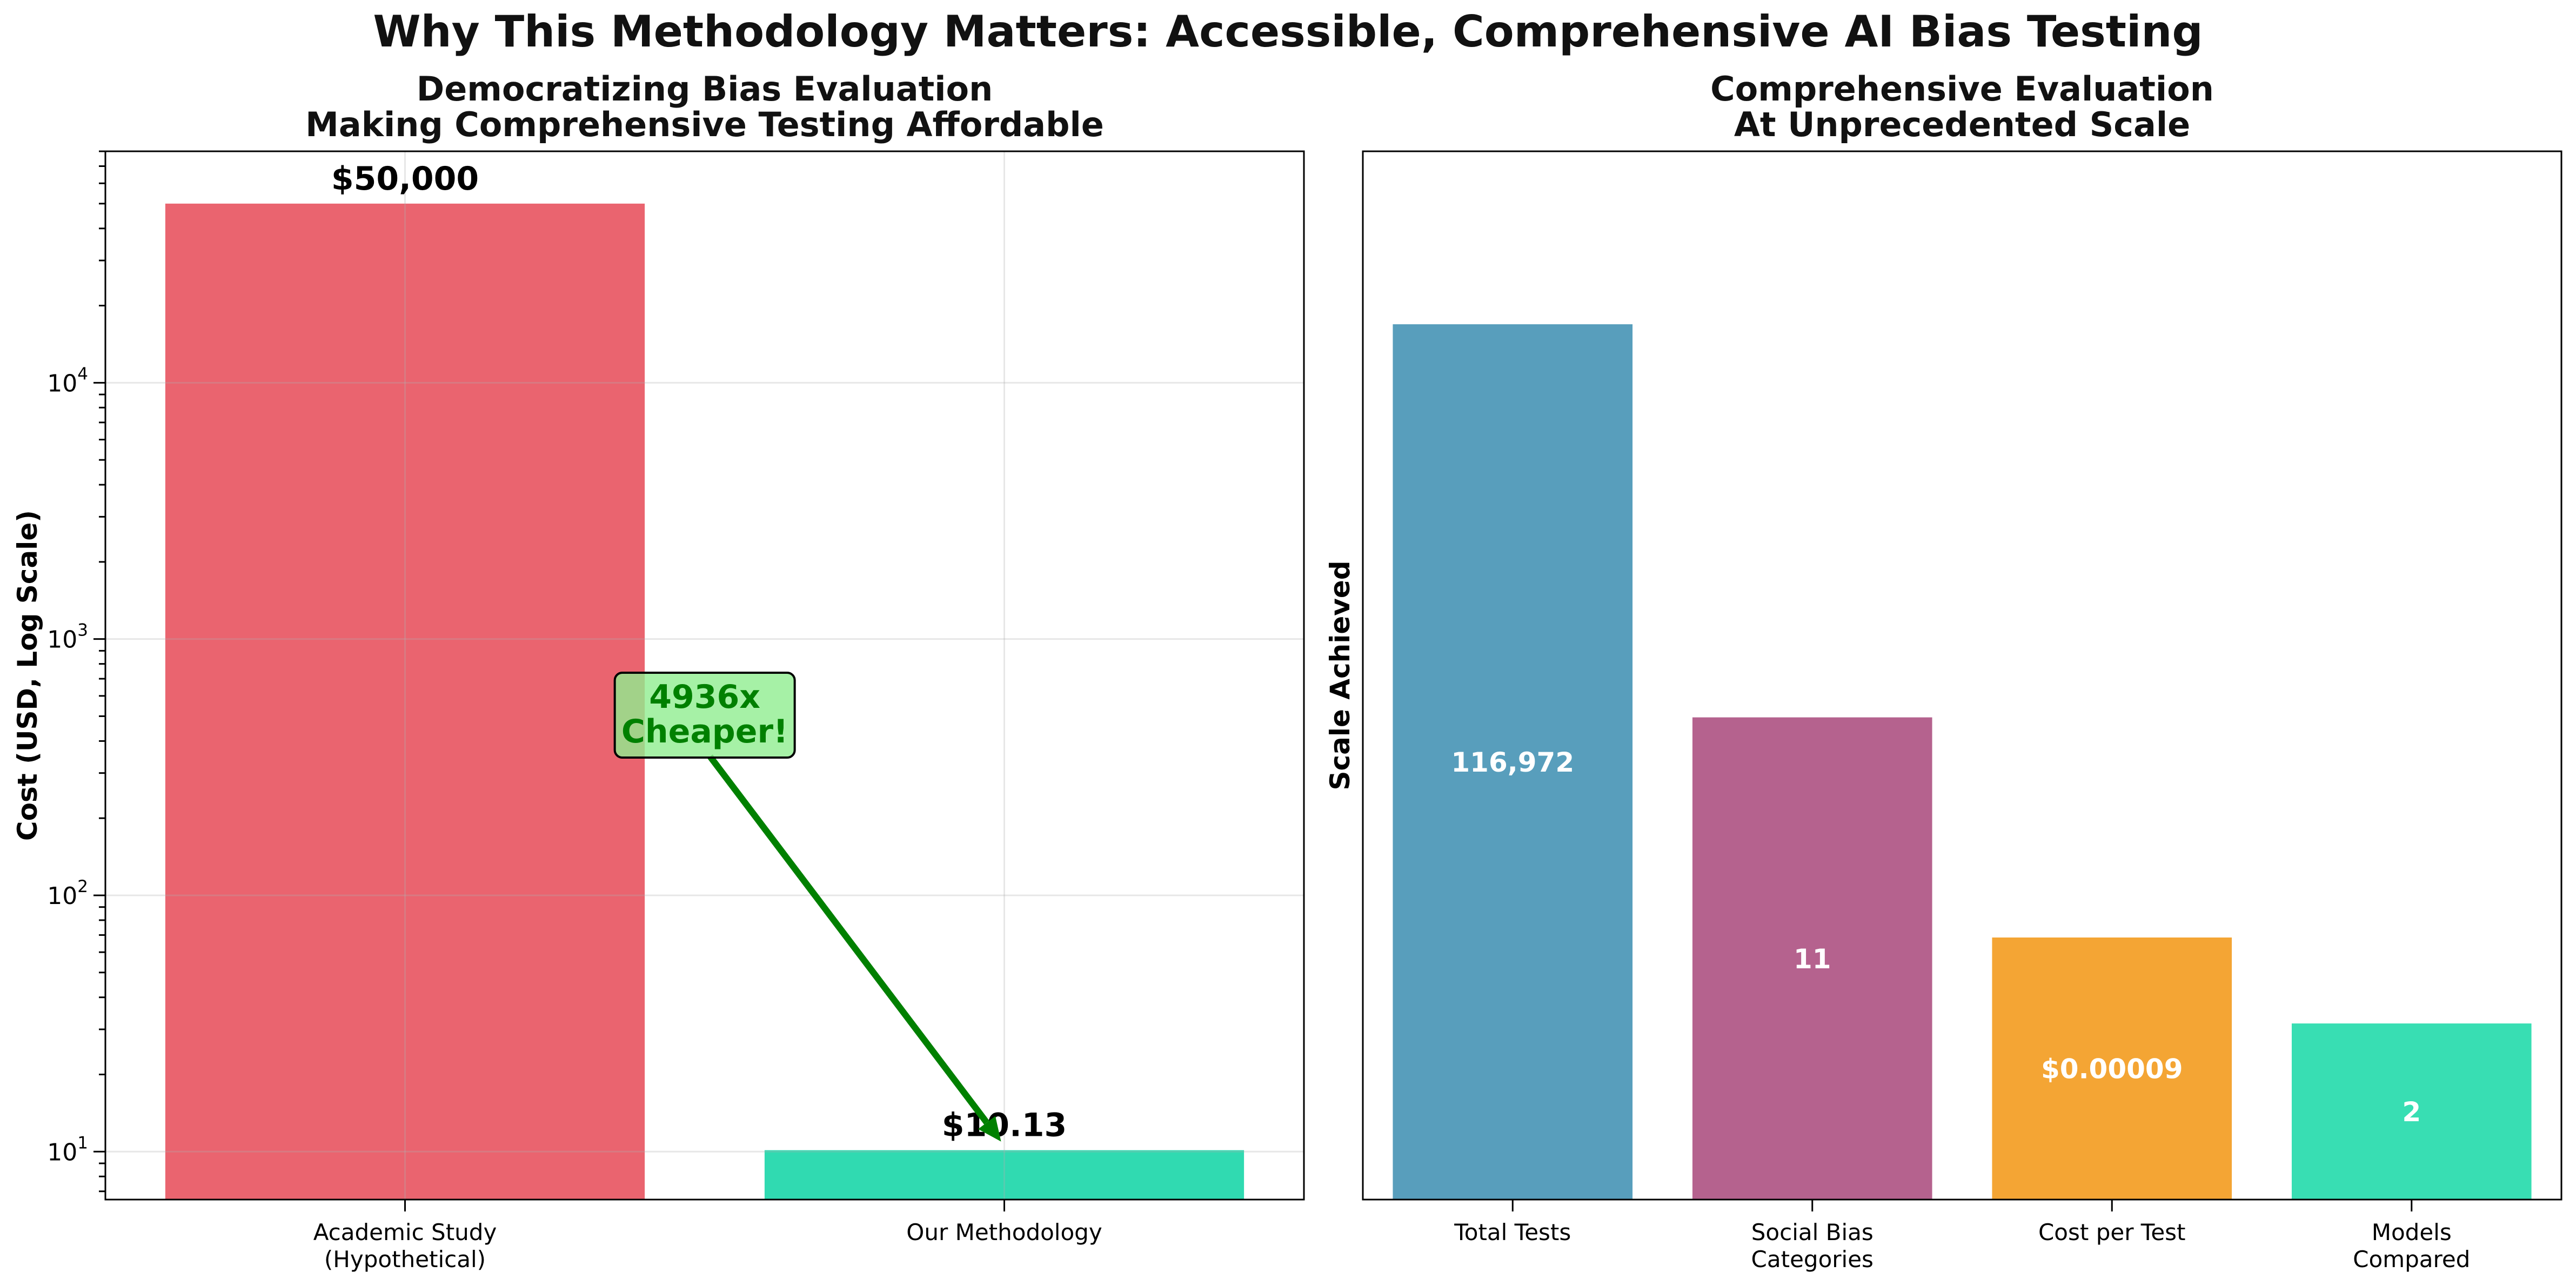 The image size is (2576, 1279). I want to click on x-tick-label-3-0: Models, so click(2412, 1232).